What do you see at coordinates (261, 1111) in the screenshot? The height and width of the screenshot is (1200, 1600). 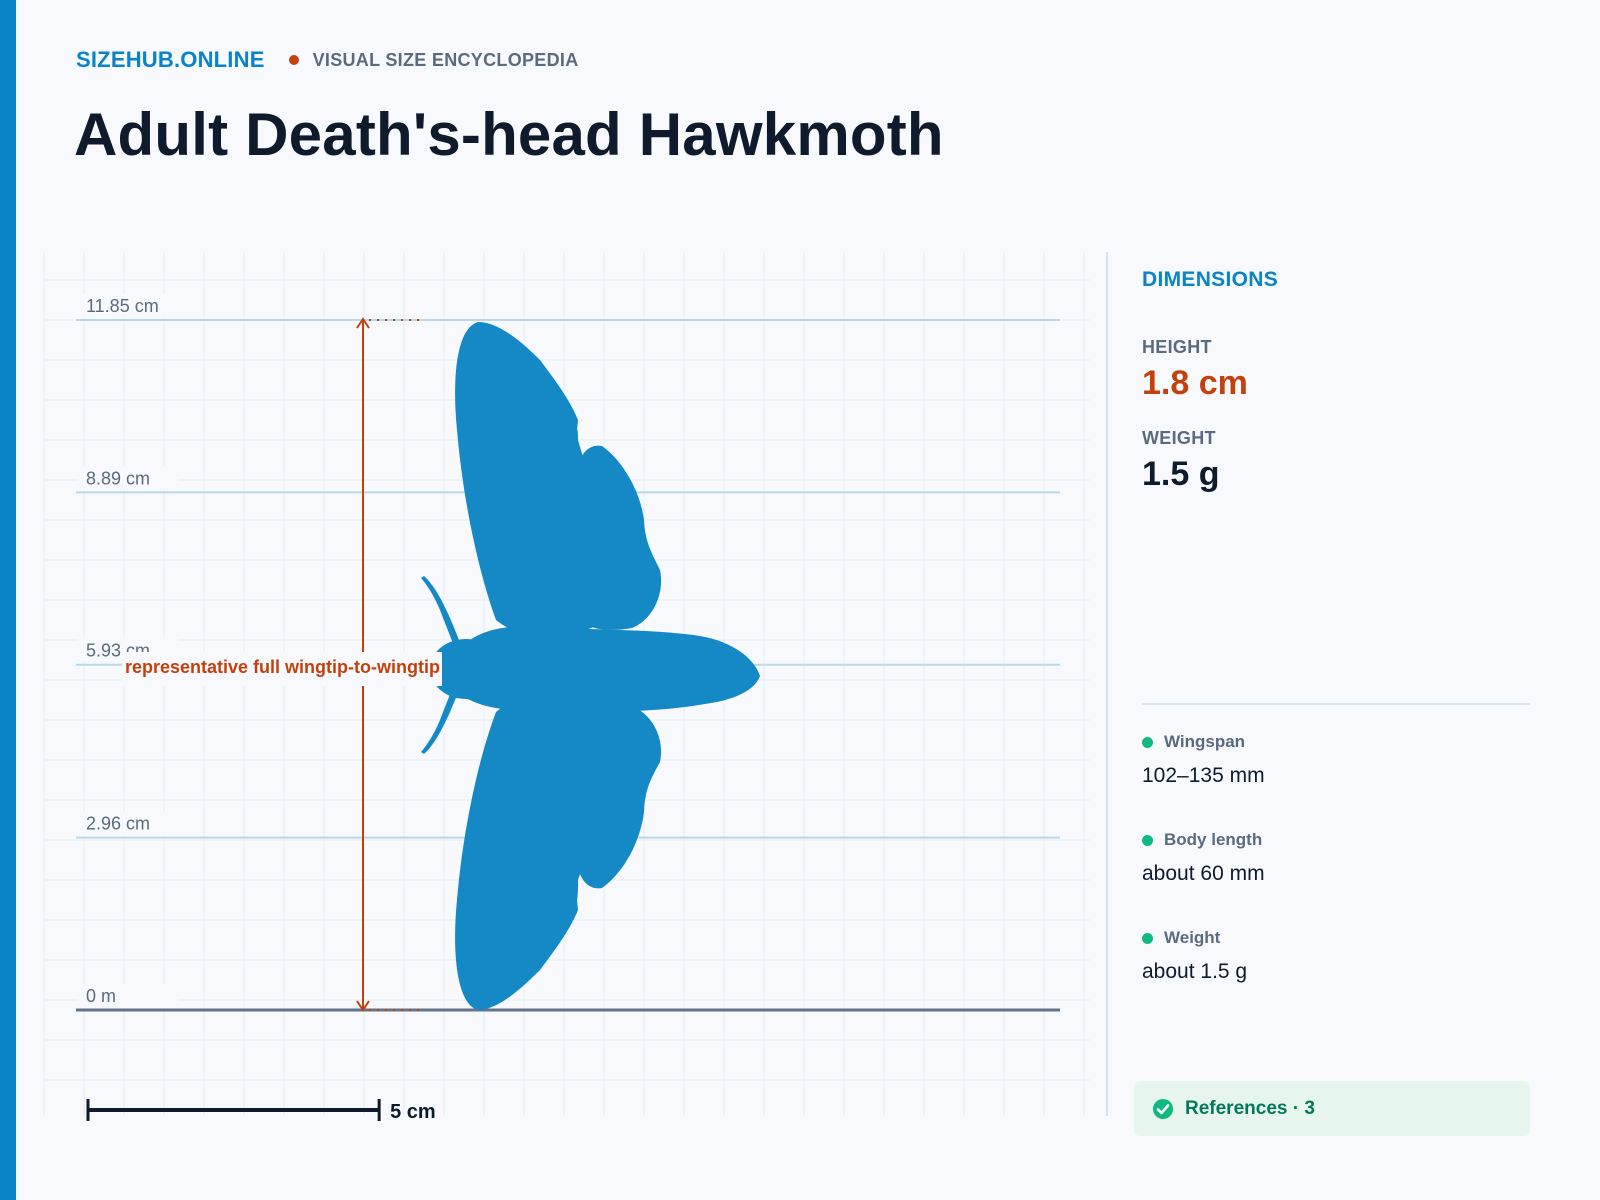 I see `scale-bar: 5 cm` at bounding box center [261, 1111].